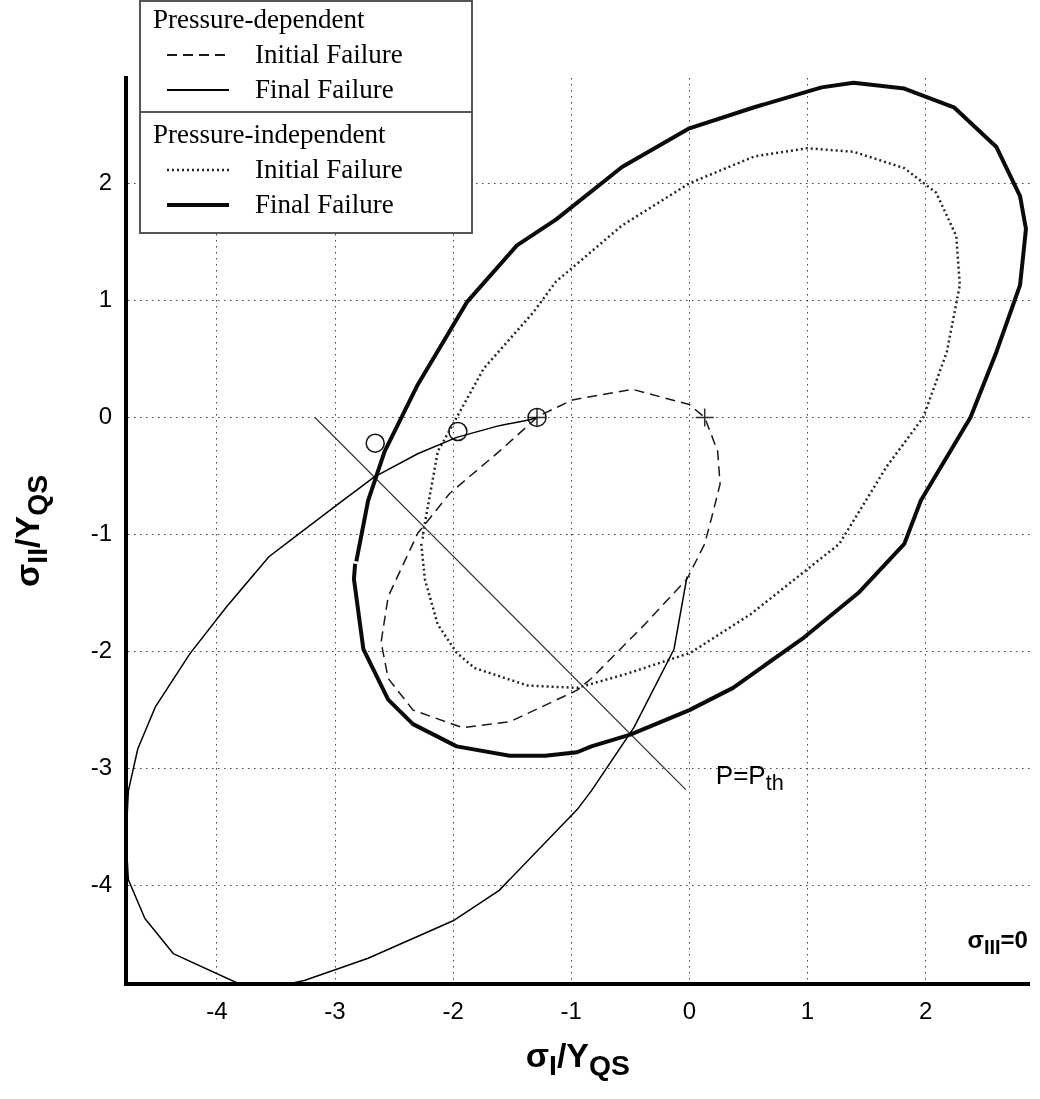 This screenshot has height=1099, width=1040. What do you see at coordinates (335, 1011) in the screenshot?
I see `x-tick-label: -3` at bounding box center [335, 1011].